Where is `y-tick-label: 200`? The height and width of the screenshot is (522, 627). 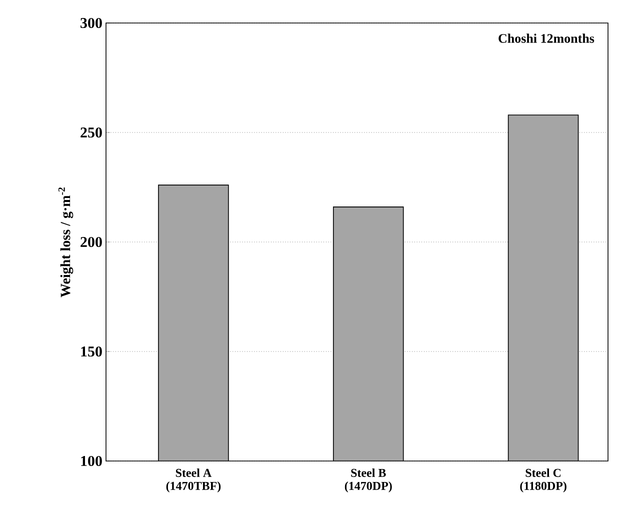 y-tick-label: 200 is located at coordinates (91, 242).